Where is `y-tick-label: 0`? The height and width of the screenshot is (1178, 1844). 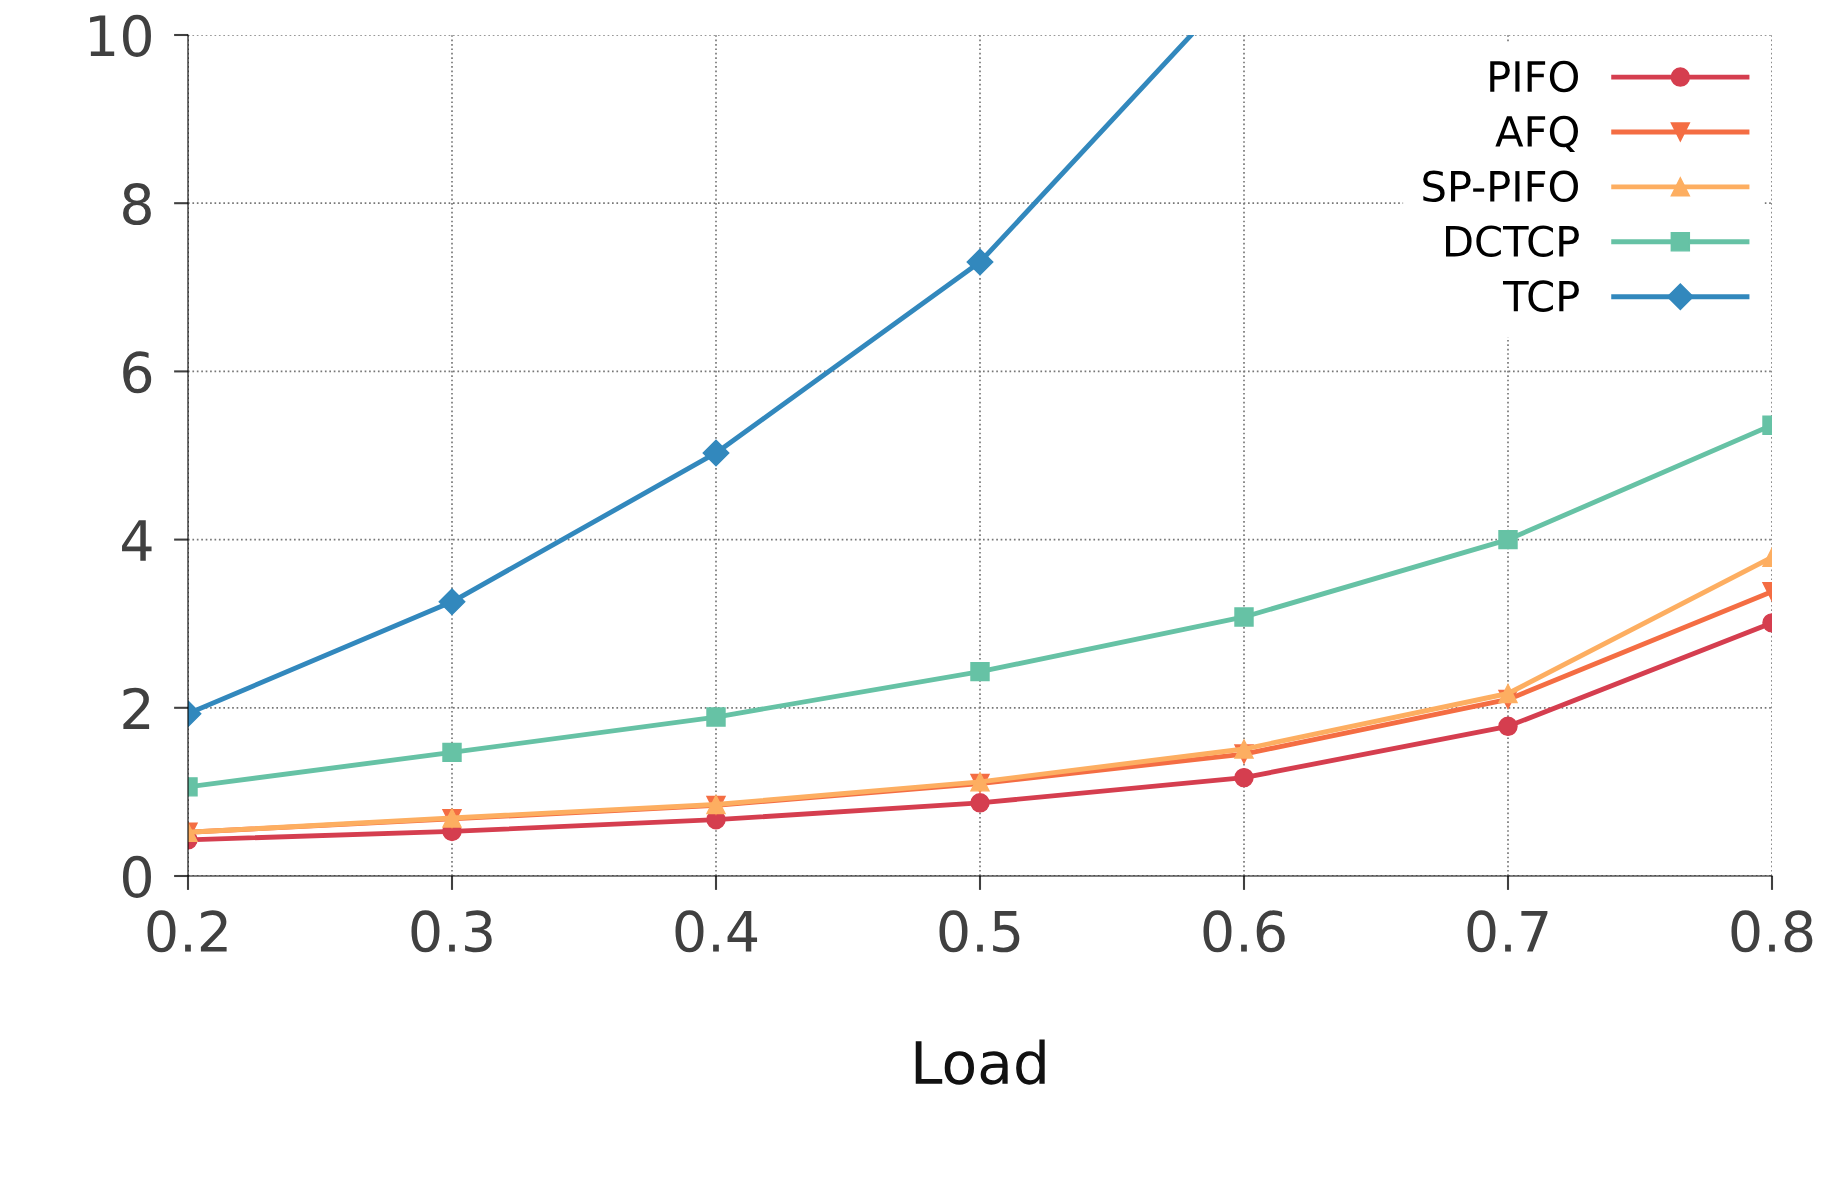
y-tick-label: 0 is located at coordinates (136, 876).